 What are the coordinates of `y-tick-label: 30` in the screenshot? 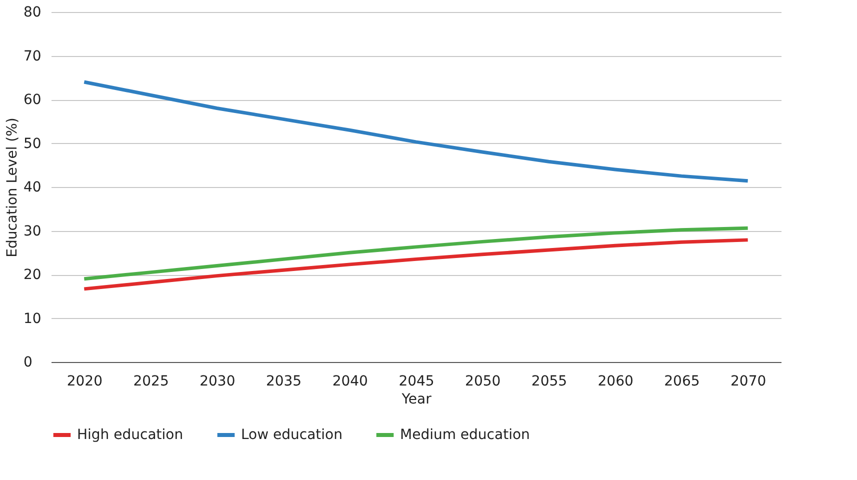 It's located at (33, 231).